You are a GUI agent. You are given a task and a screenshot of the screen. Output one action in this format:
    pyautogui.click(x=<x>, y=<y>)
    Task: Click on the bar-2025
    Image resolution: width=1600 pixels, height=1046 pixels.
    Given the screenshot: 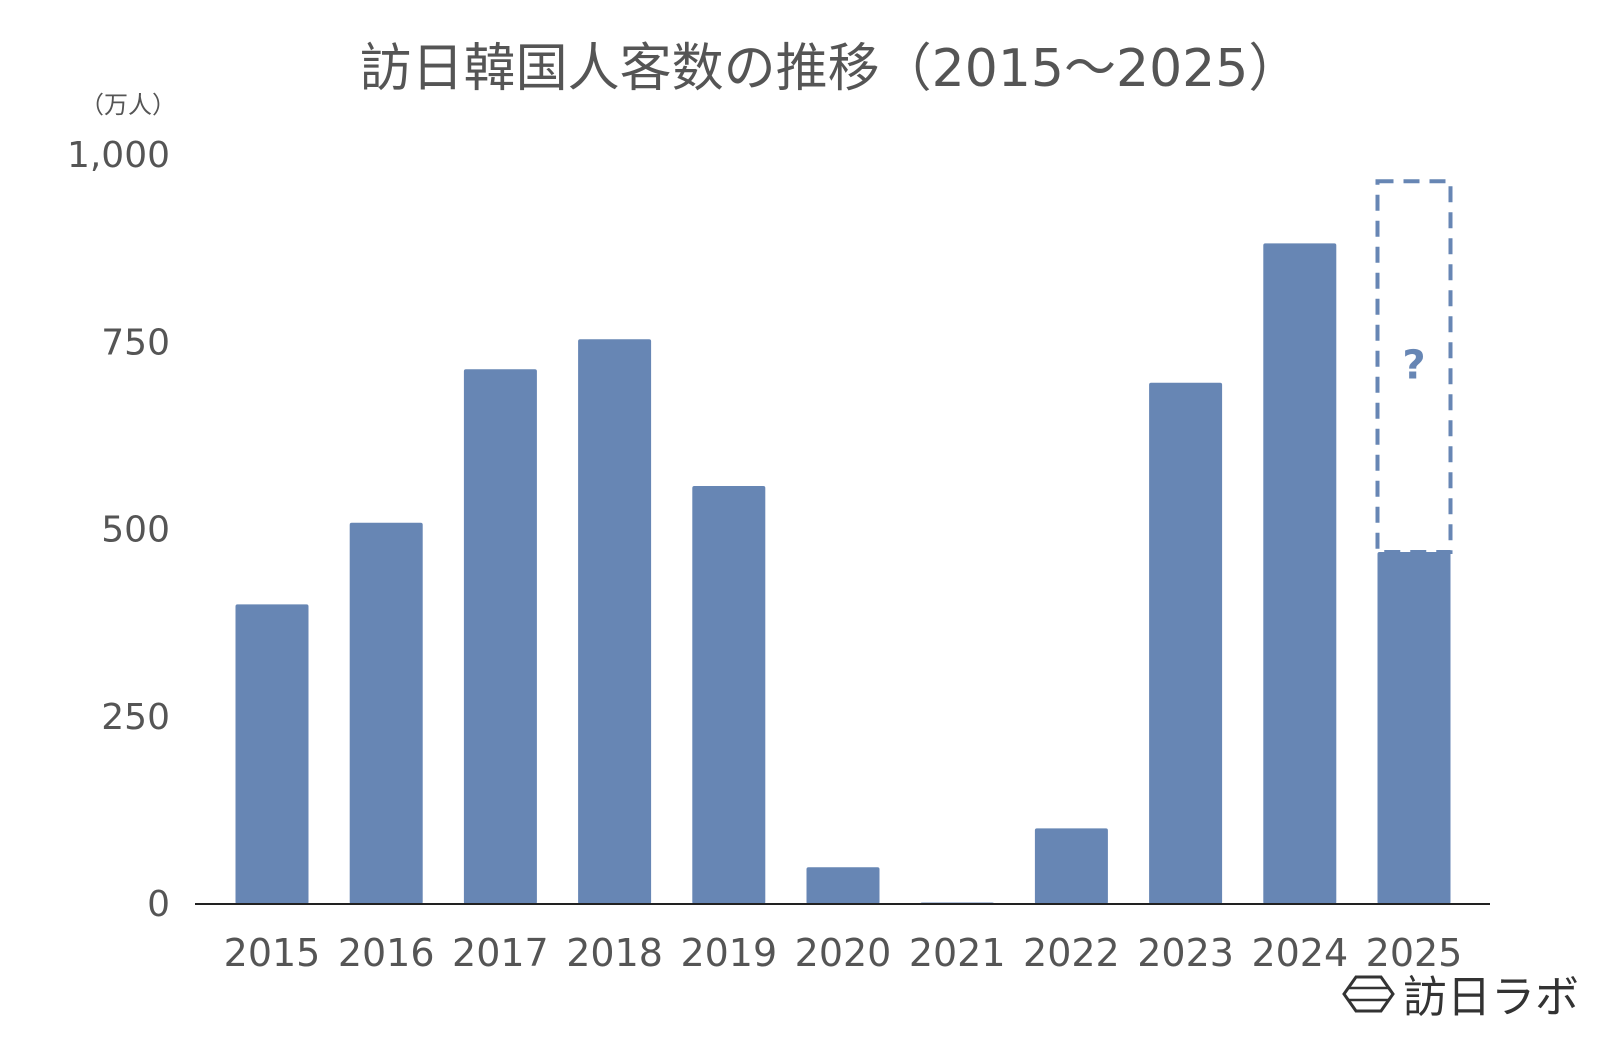 What is the action you would take?
    pyautogui.click(x=1414, y=727)
    